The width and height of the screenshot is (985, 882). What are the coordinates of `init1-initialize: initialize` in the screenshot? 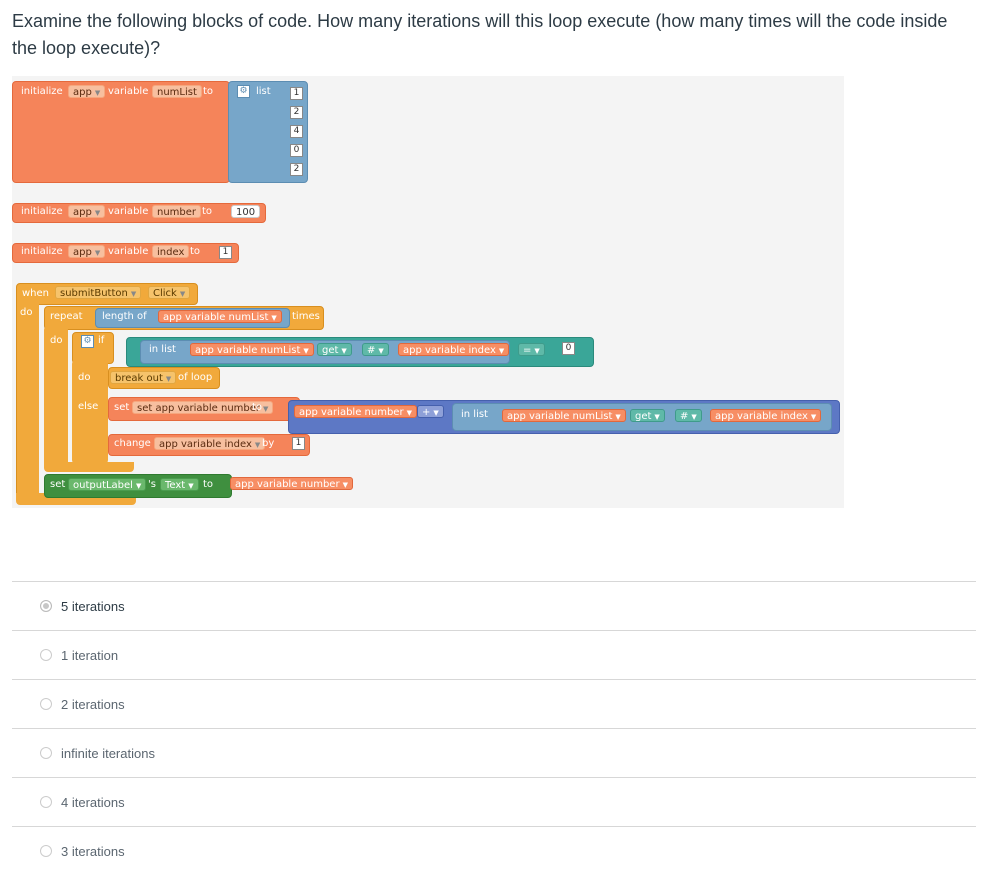 It's located at (42, 91).